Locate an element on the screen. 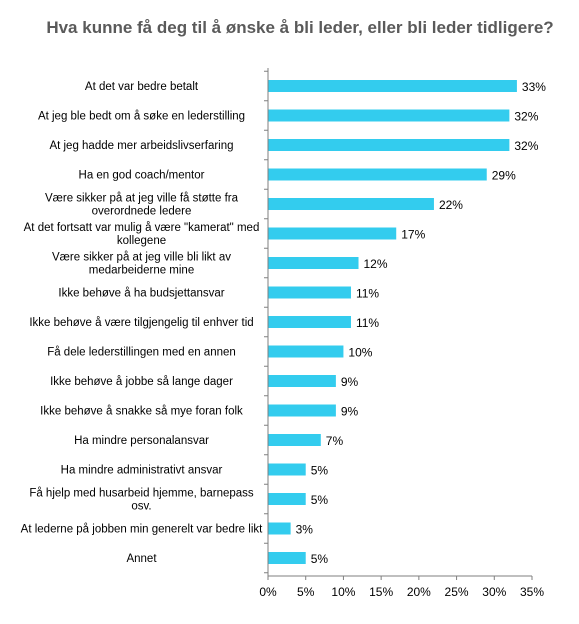  value-label: 22% is located at coordinates (451, 205).